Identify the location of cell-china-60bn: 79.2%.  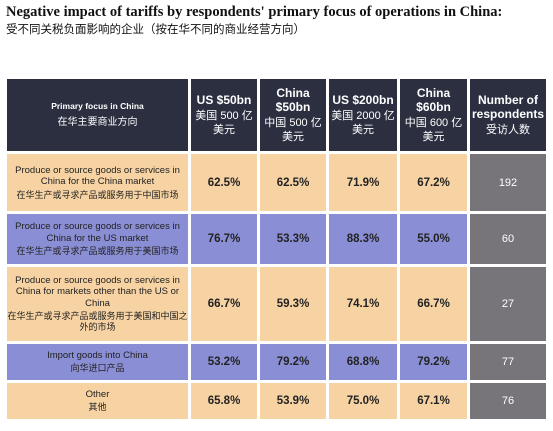
(433, 362).